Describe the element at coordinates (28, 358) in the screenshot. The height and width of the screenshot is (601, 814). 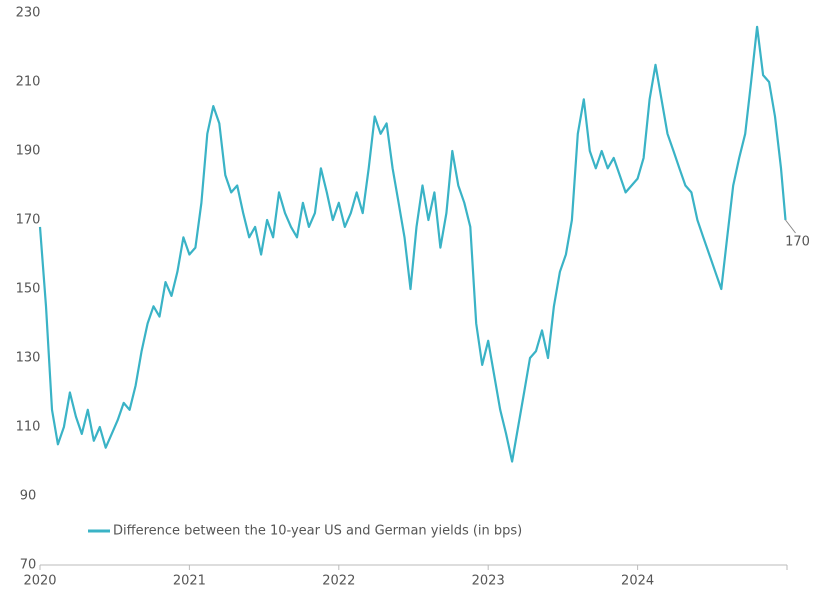
I see `y-tick-label: 130` at that location.